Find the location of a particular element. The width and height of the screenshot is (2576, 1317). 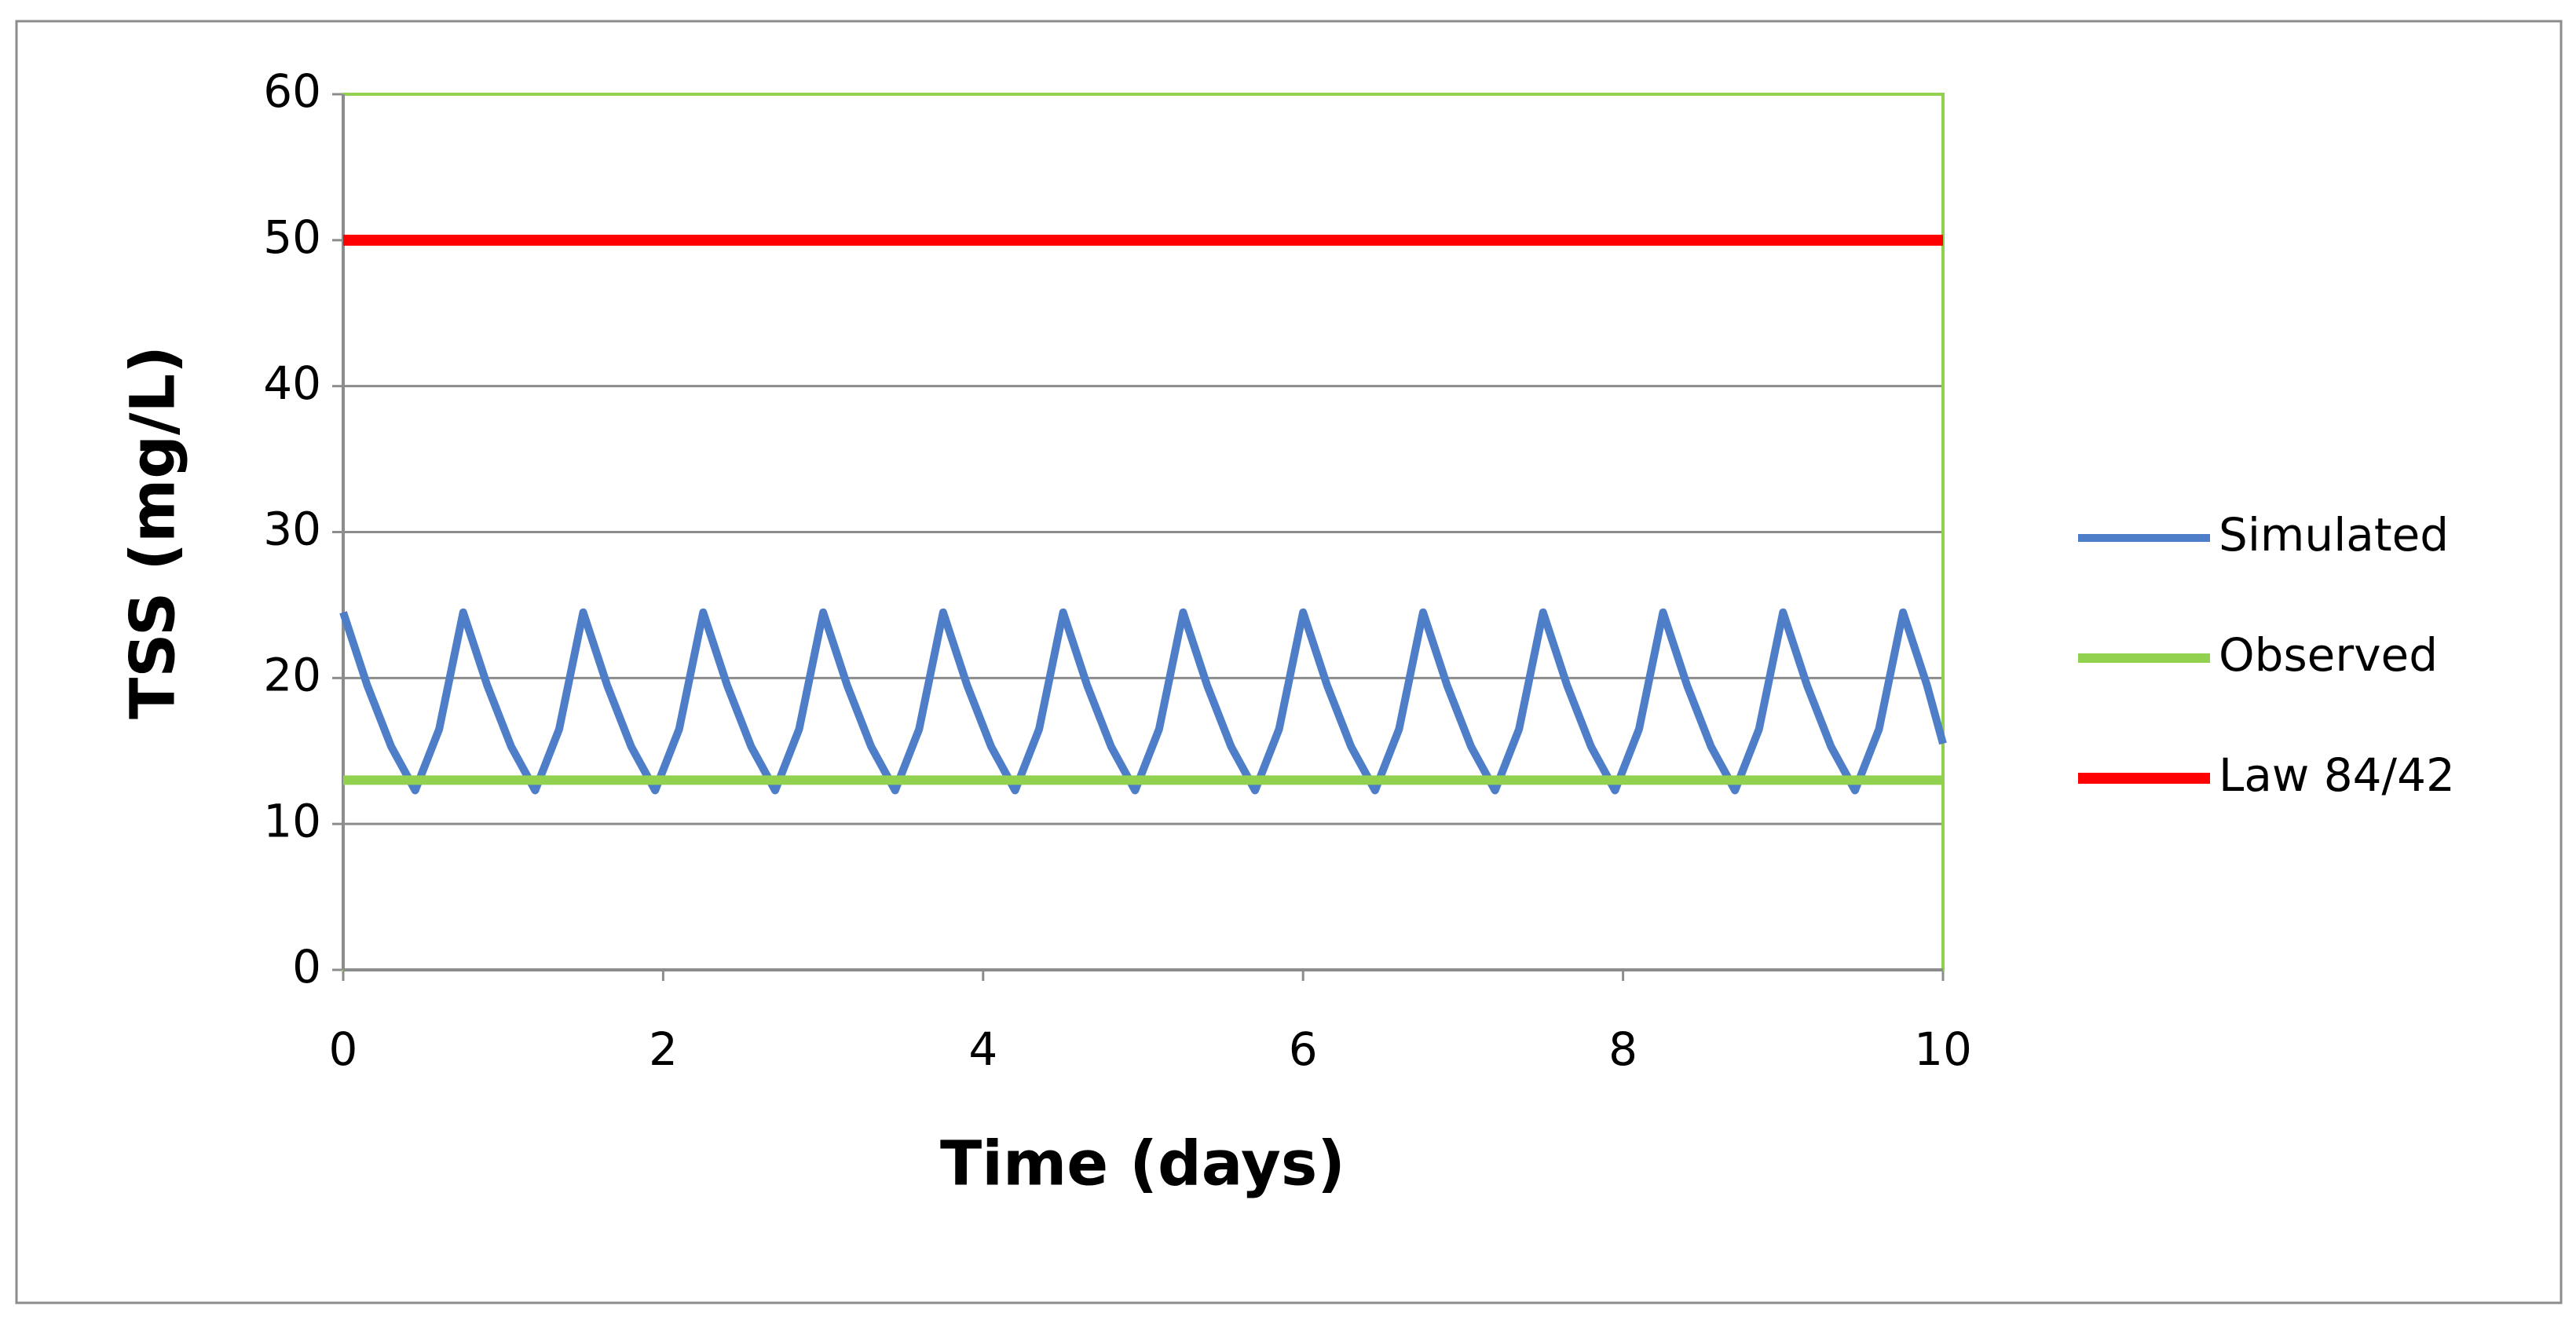

y-tick-label: 40 is located at coordinates (292, 383).